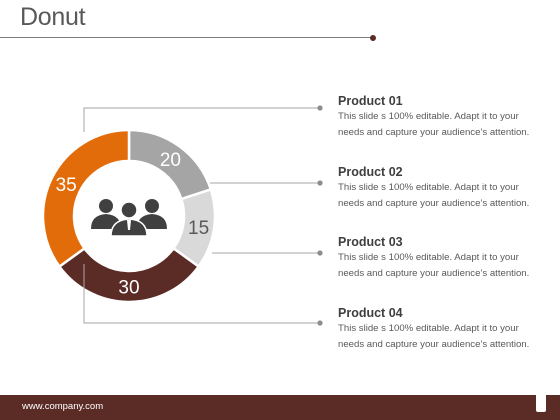 This screenshot has width=560, height=420. I want to click on title-underline-dot, so click(373, 37).